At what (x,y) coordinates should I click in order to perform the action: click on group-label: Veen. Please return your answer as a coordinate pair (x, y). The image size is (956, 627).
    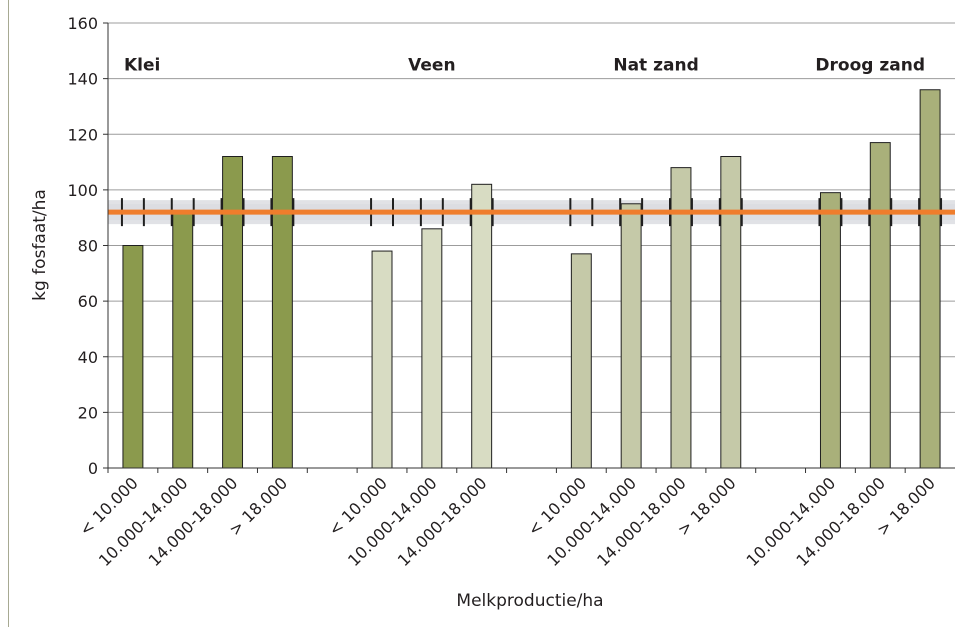
    Looking at the image, I should click on (431, 66).